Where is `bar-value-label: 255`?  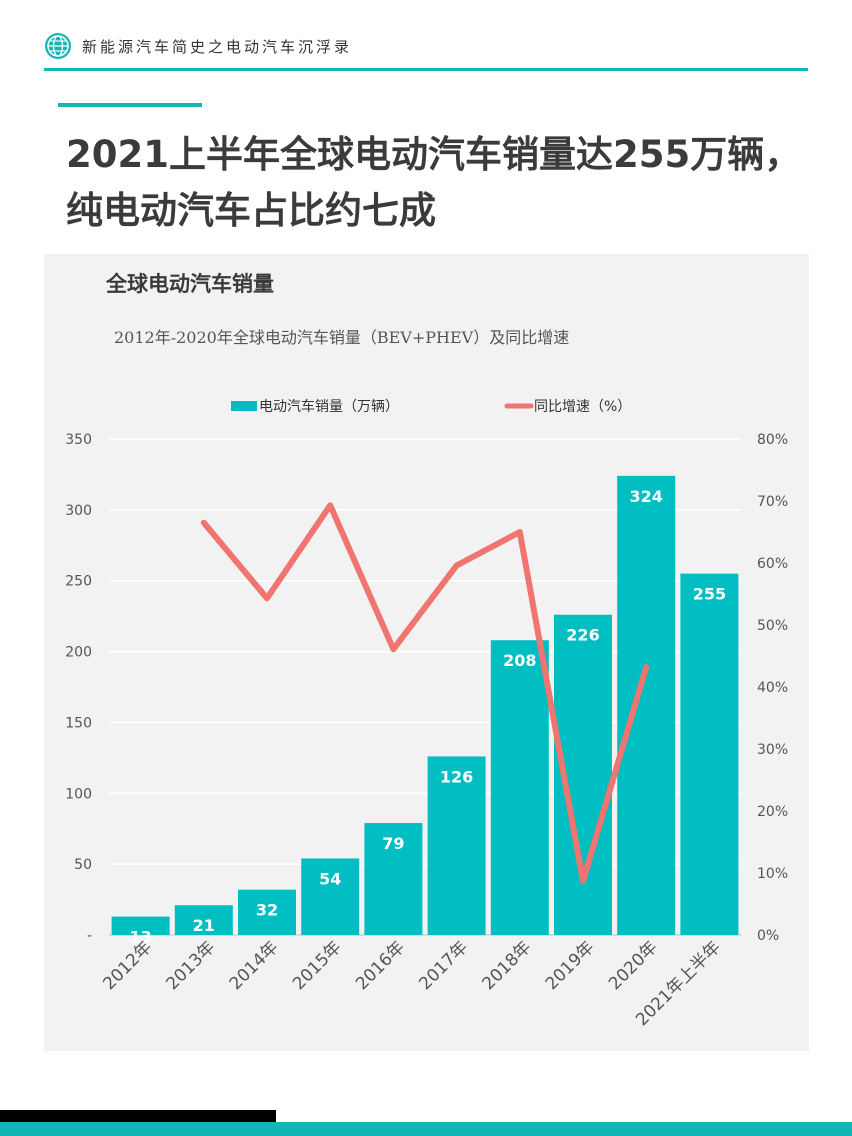
bar-value-label: 255 is located at coordinates (709, 594).